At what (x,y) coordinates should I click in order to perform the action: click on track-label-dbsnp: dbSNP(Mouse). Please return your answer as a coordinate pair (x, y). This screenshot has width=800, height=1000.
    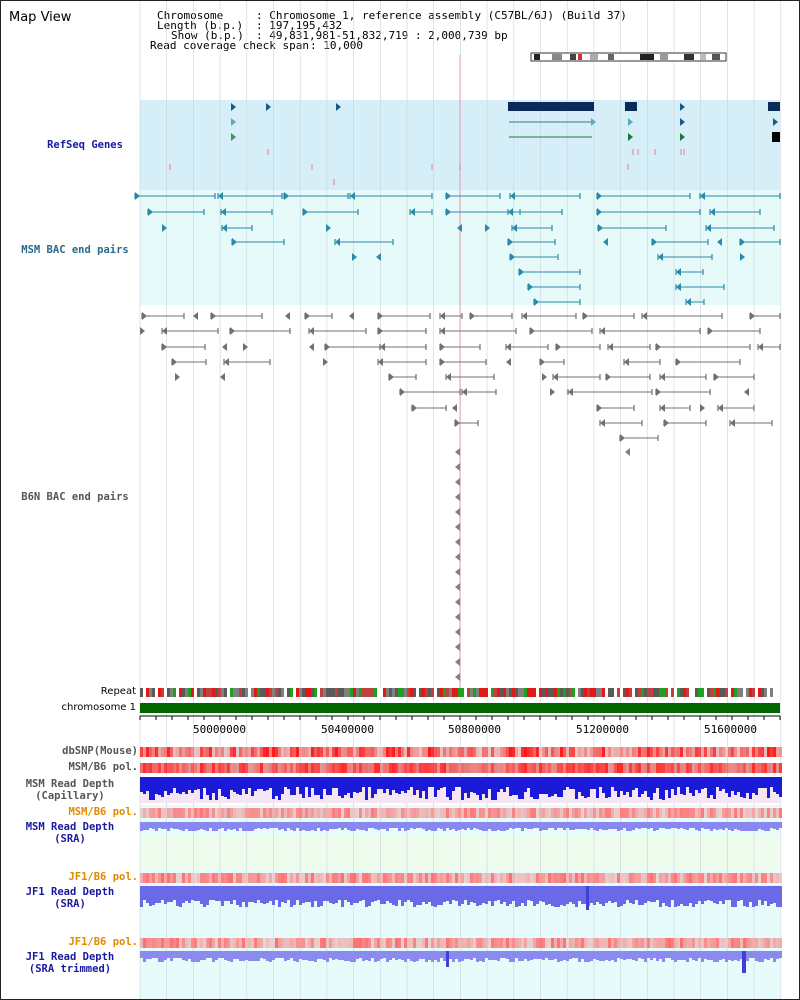
    Looking at the image, I should click on (100, 751).